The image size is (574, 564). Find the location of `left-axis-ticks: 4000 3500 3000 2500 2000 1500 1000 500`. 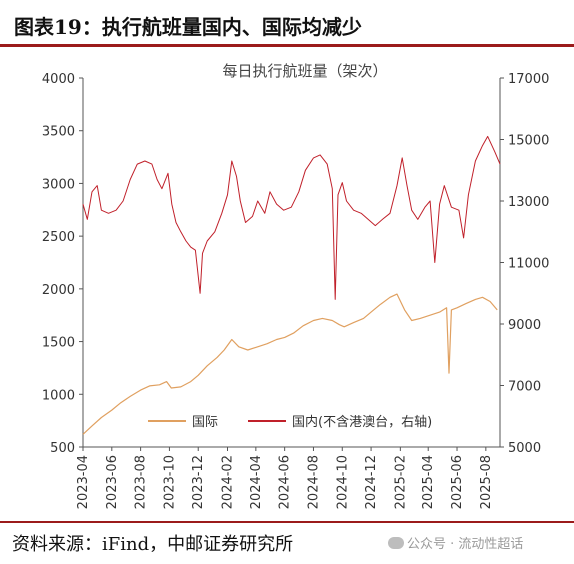

left-axis-ticks: 4000 3500 3000 2500 2000 1500 1000 500 is located at coordinates (62, 264).